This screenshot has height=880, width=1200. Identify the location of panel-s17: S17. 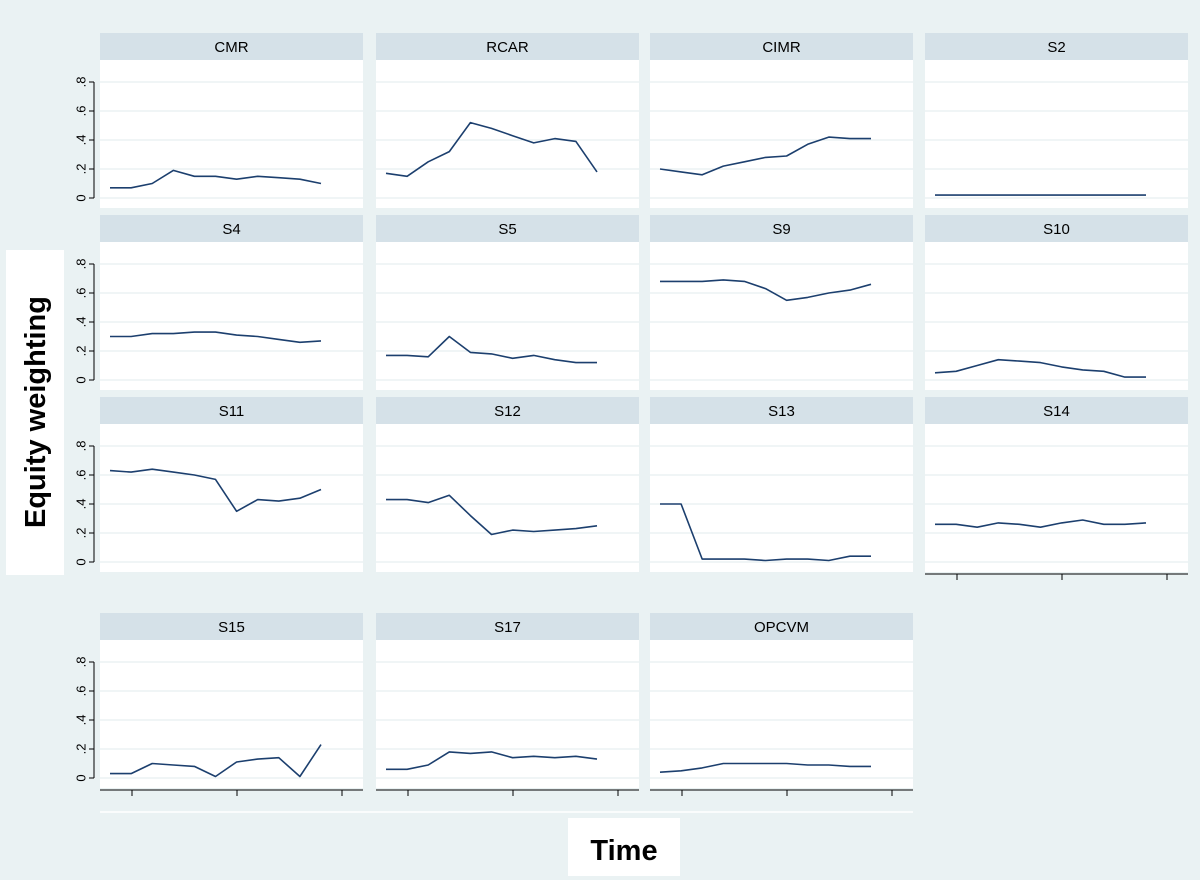
(507, 700).